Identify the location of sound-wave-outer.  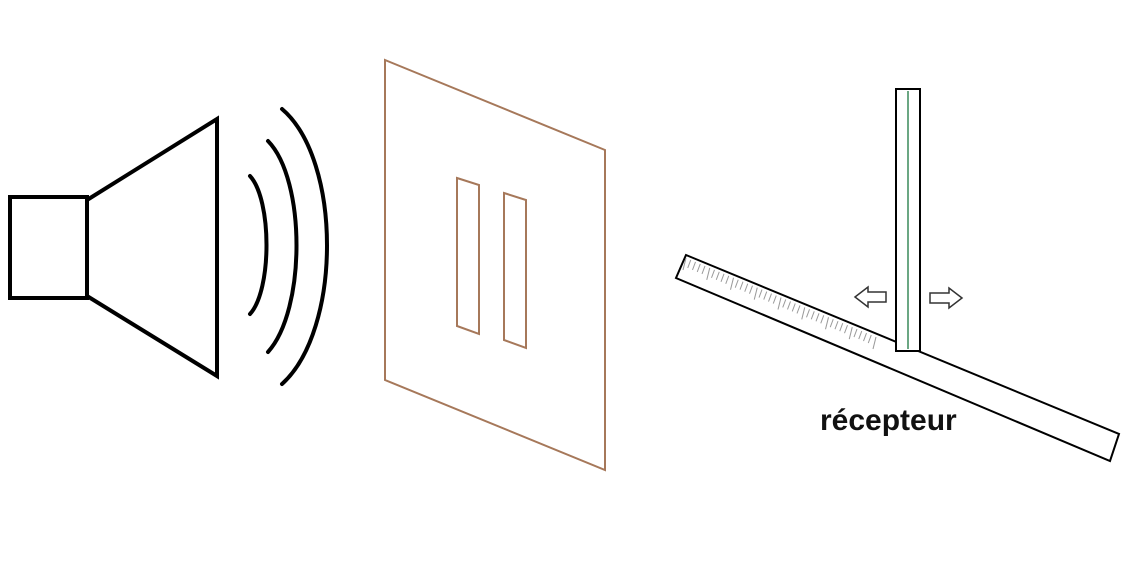
(304, 246).